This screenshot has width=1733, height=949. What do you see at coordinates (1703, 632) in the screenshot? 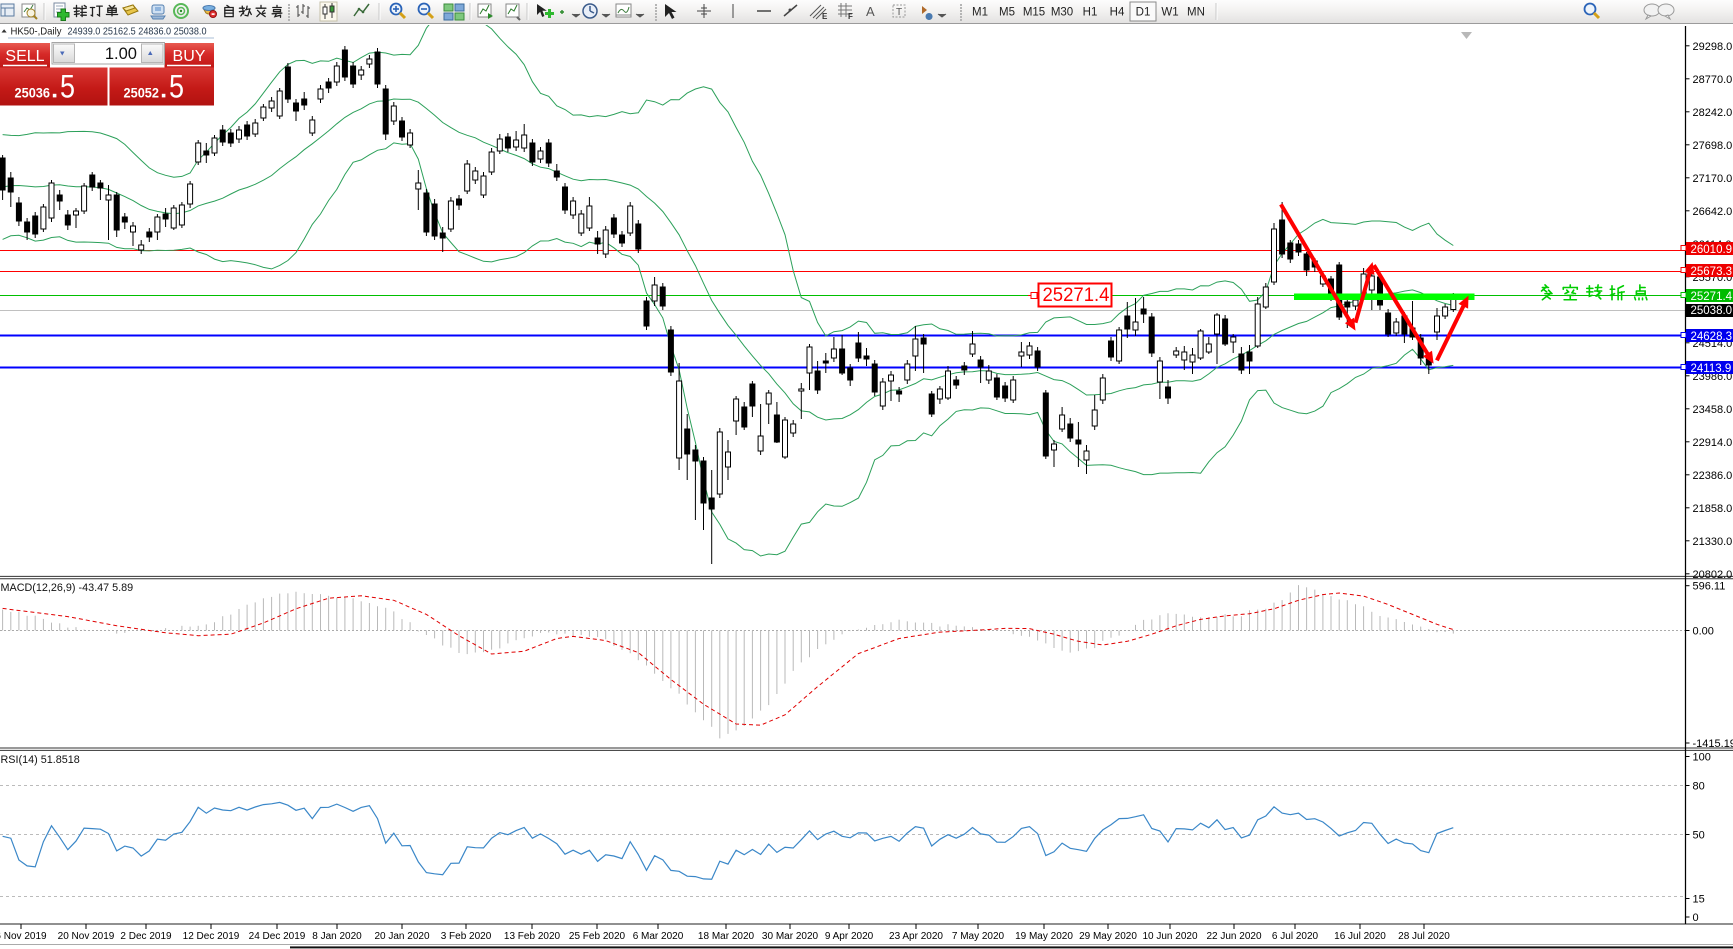
I see `svg-text: 0.00` at bounding box center [1703, 632].